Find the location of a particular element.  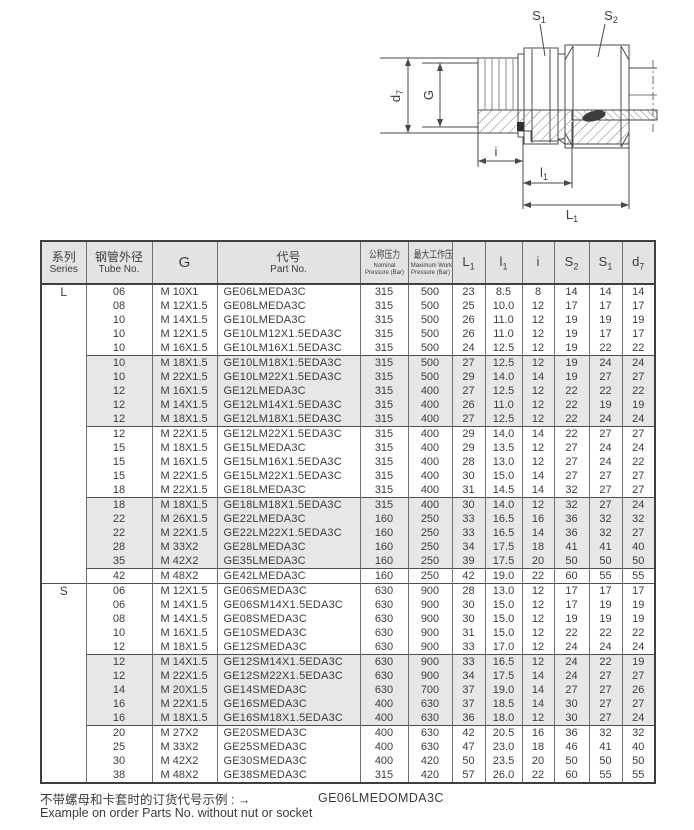

dim-label-d7: d7 is located at coordinates (396, 96).